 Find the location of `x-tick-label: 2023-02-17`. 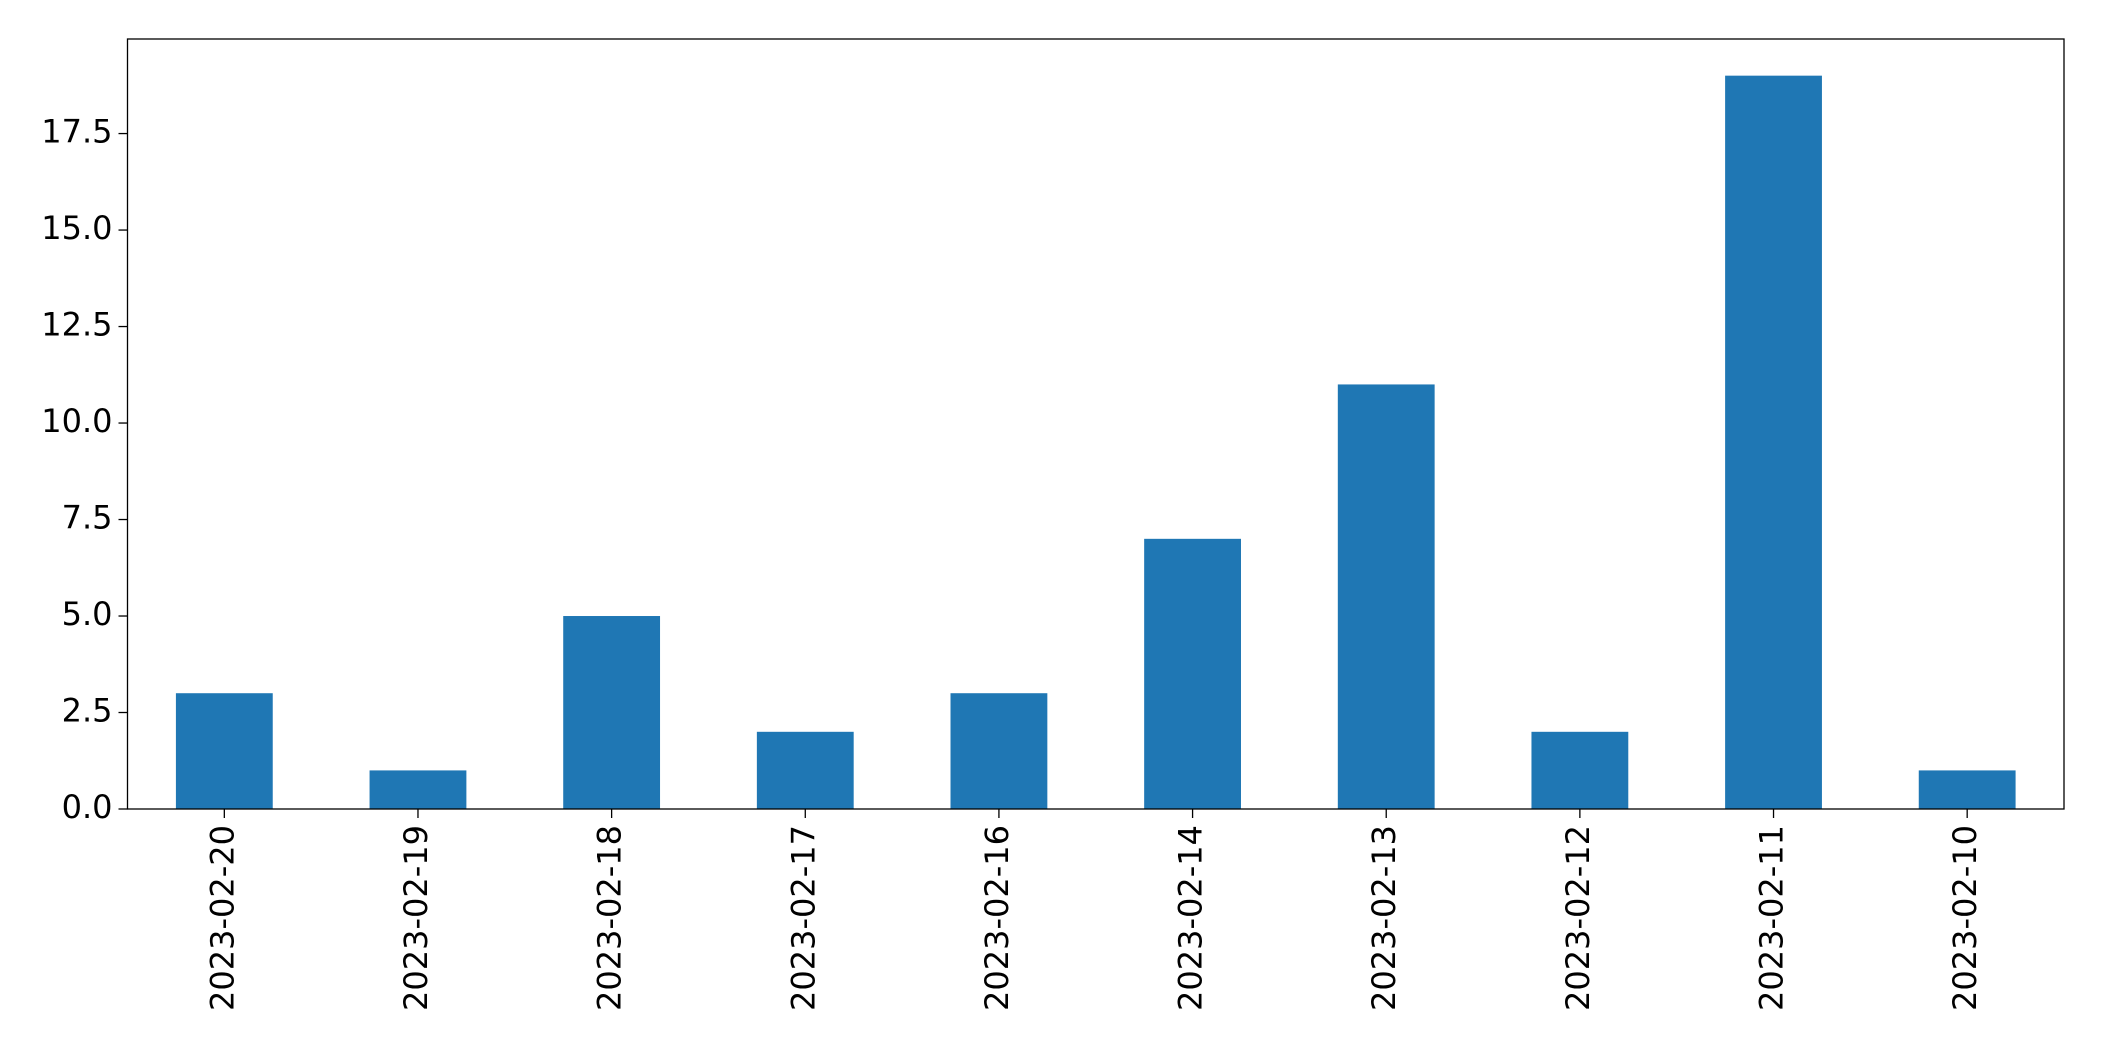

x-tick-label: 2023-02-17 is located at coordinates (803, 918).